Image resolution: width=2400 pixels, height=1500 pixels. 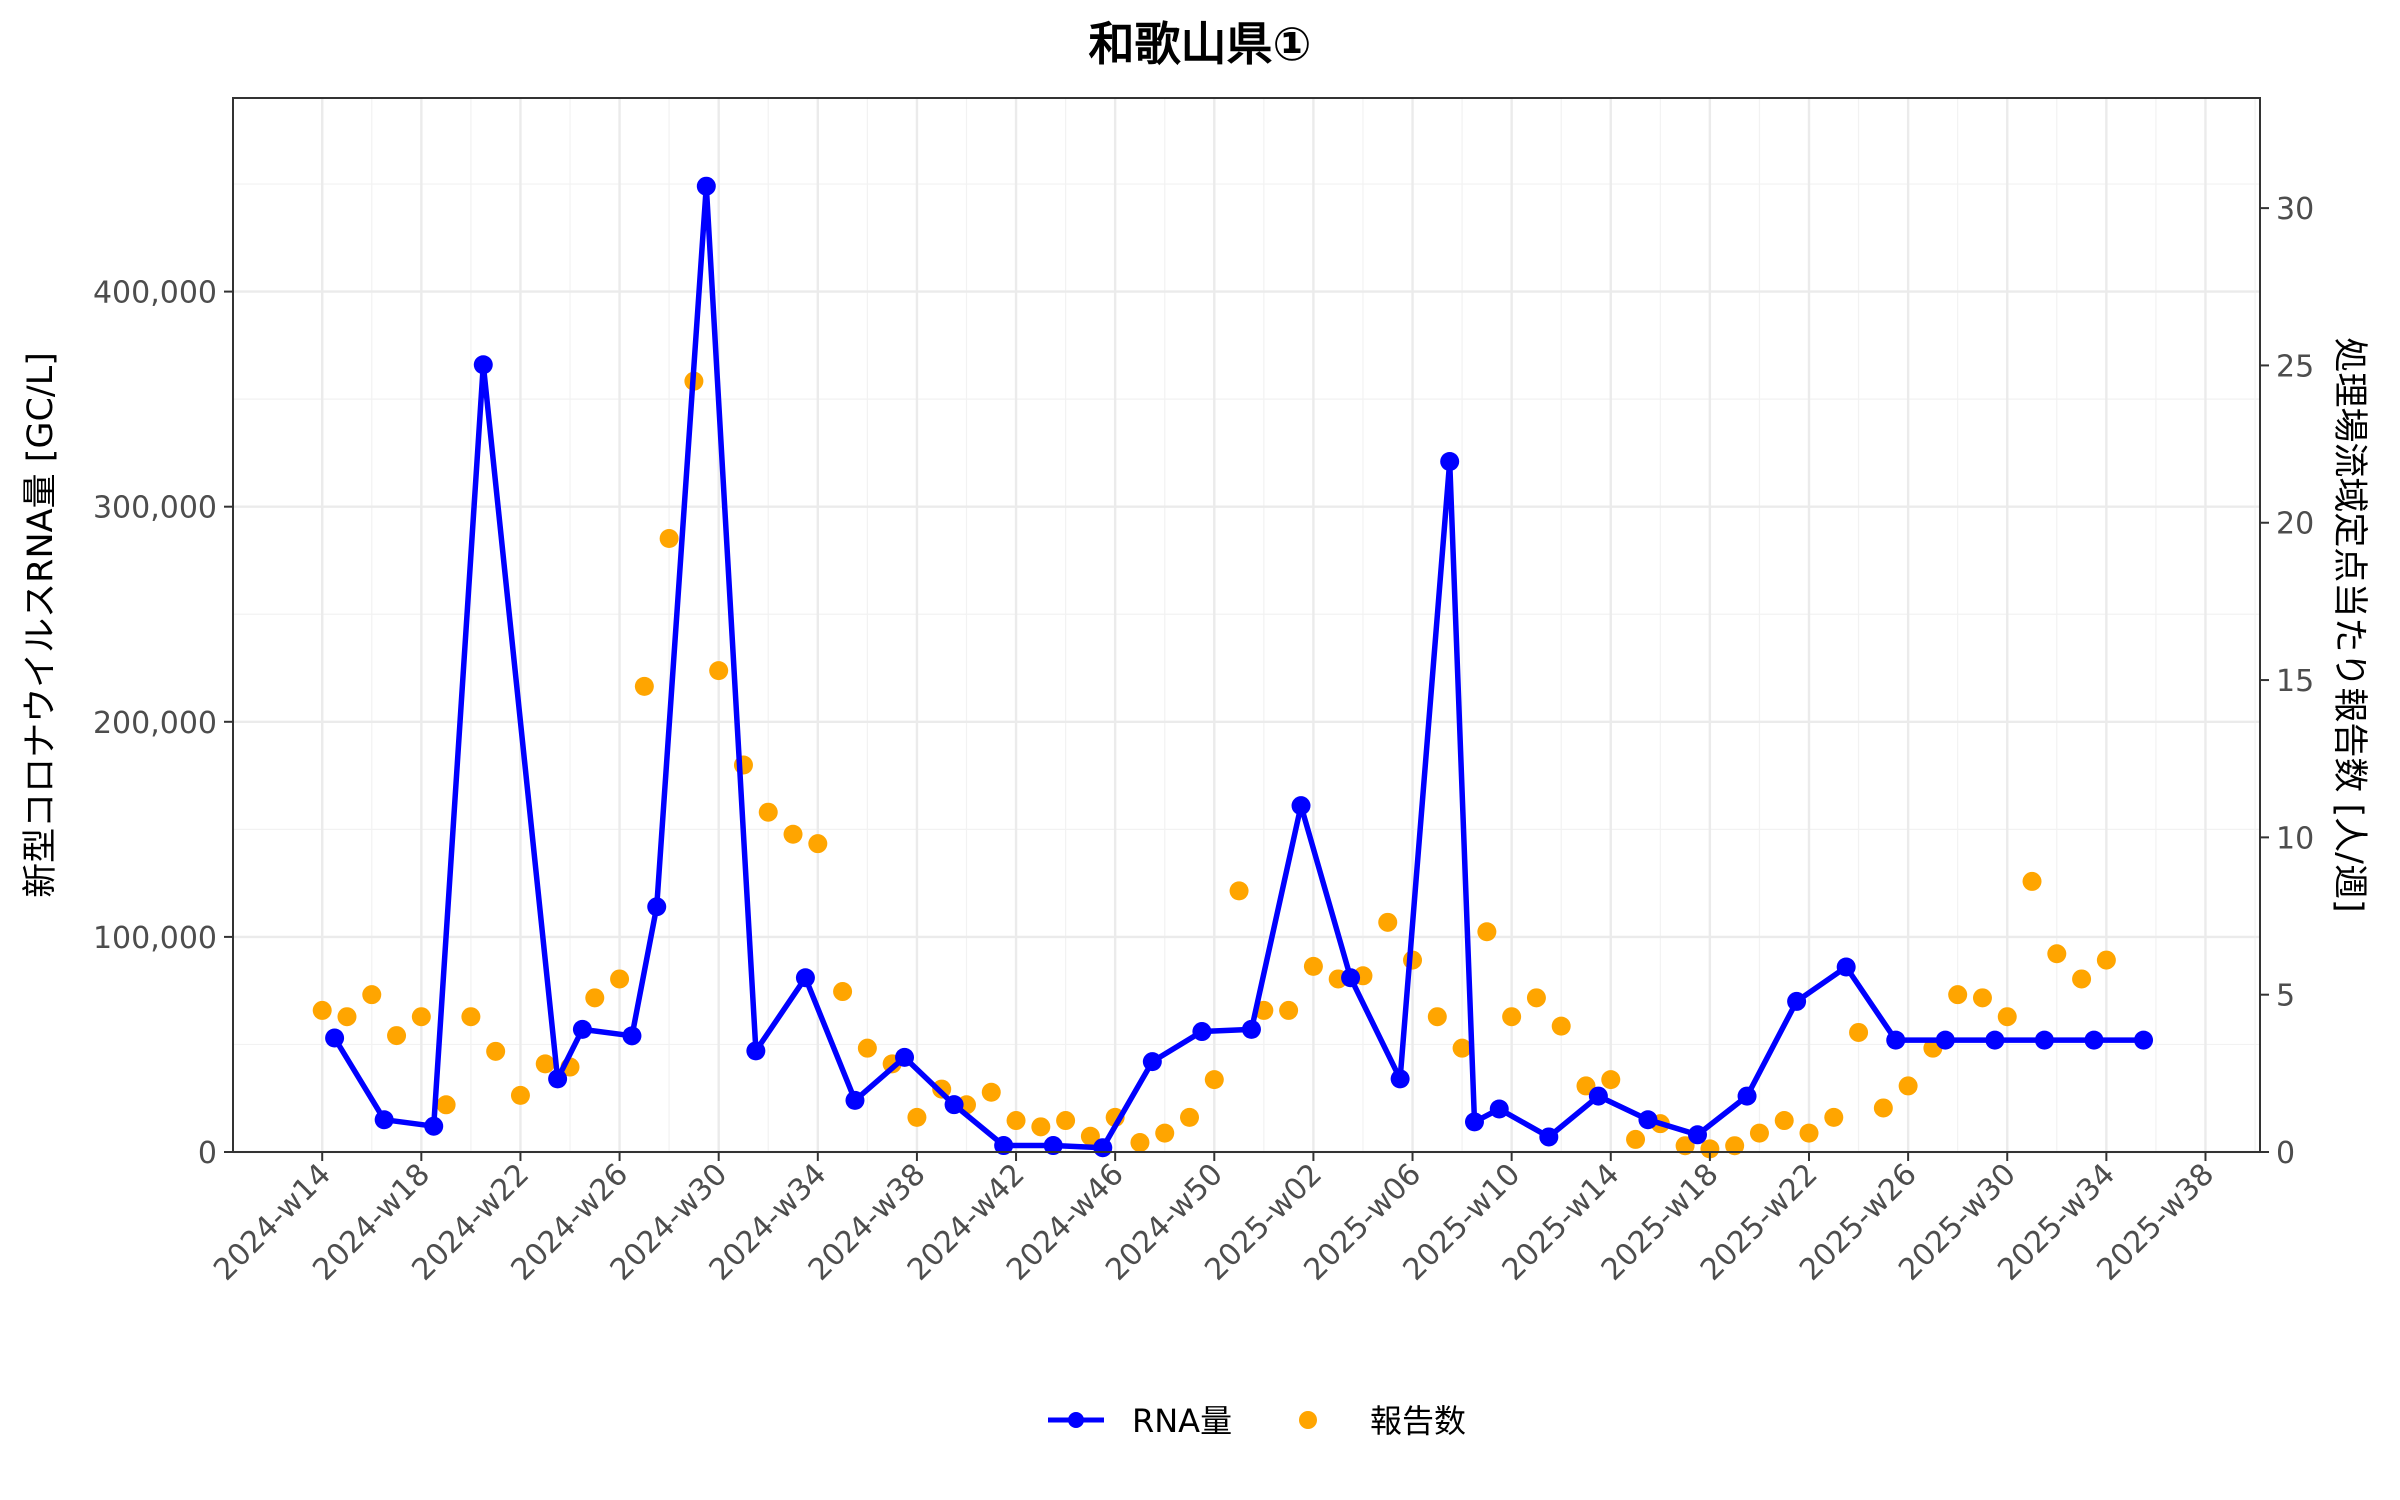 I want to click on legend-rna-label: RNA量, so click(x=1182, y=1421).